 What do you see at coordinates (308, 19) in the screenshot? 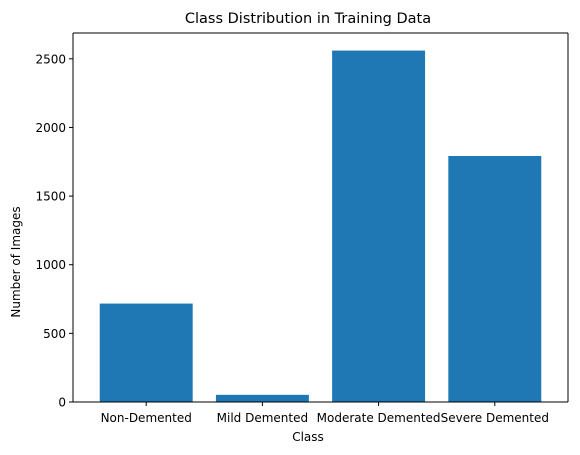
I see `chart-title: Class Distribution in Training Data` at bounding box center [308, 19].